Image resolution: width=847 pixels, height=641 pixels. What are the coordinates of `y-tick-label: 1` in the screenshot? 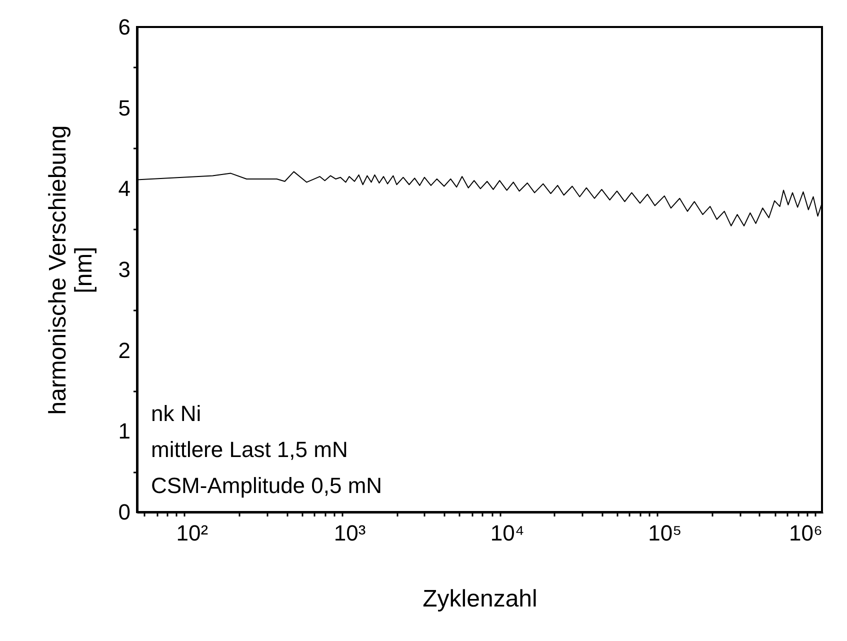 It's located at (124, 431).